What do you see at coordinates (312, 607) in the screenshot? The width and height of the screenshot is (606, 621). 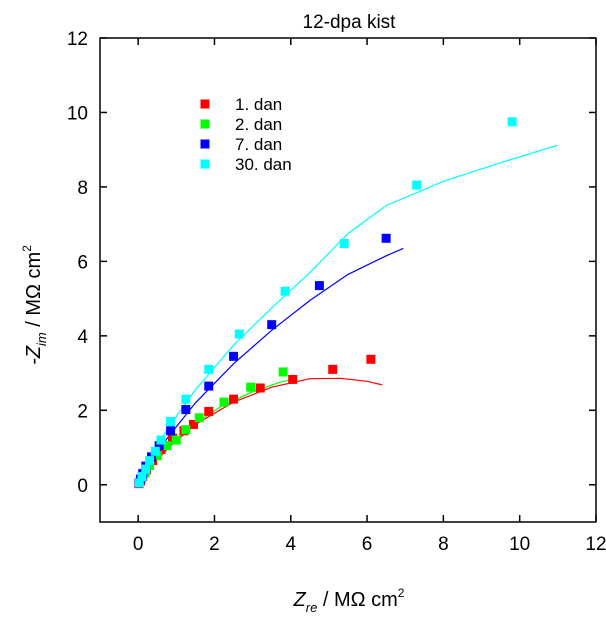 I see `x-axis-label-sub: re` at bounding box center [312, 607].